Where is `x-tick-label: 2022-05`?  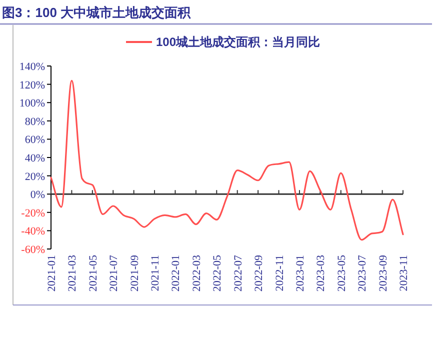 x-tick-label: 2022-05 is located at coordinates (218, 273).